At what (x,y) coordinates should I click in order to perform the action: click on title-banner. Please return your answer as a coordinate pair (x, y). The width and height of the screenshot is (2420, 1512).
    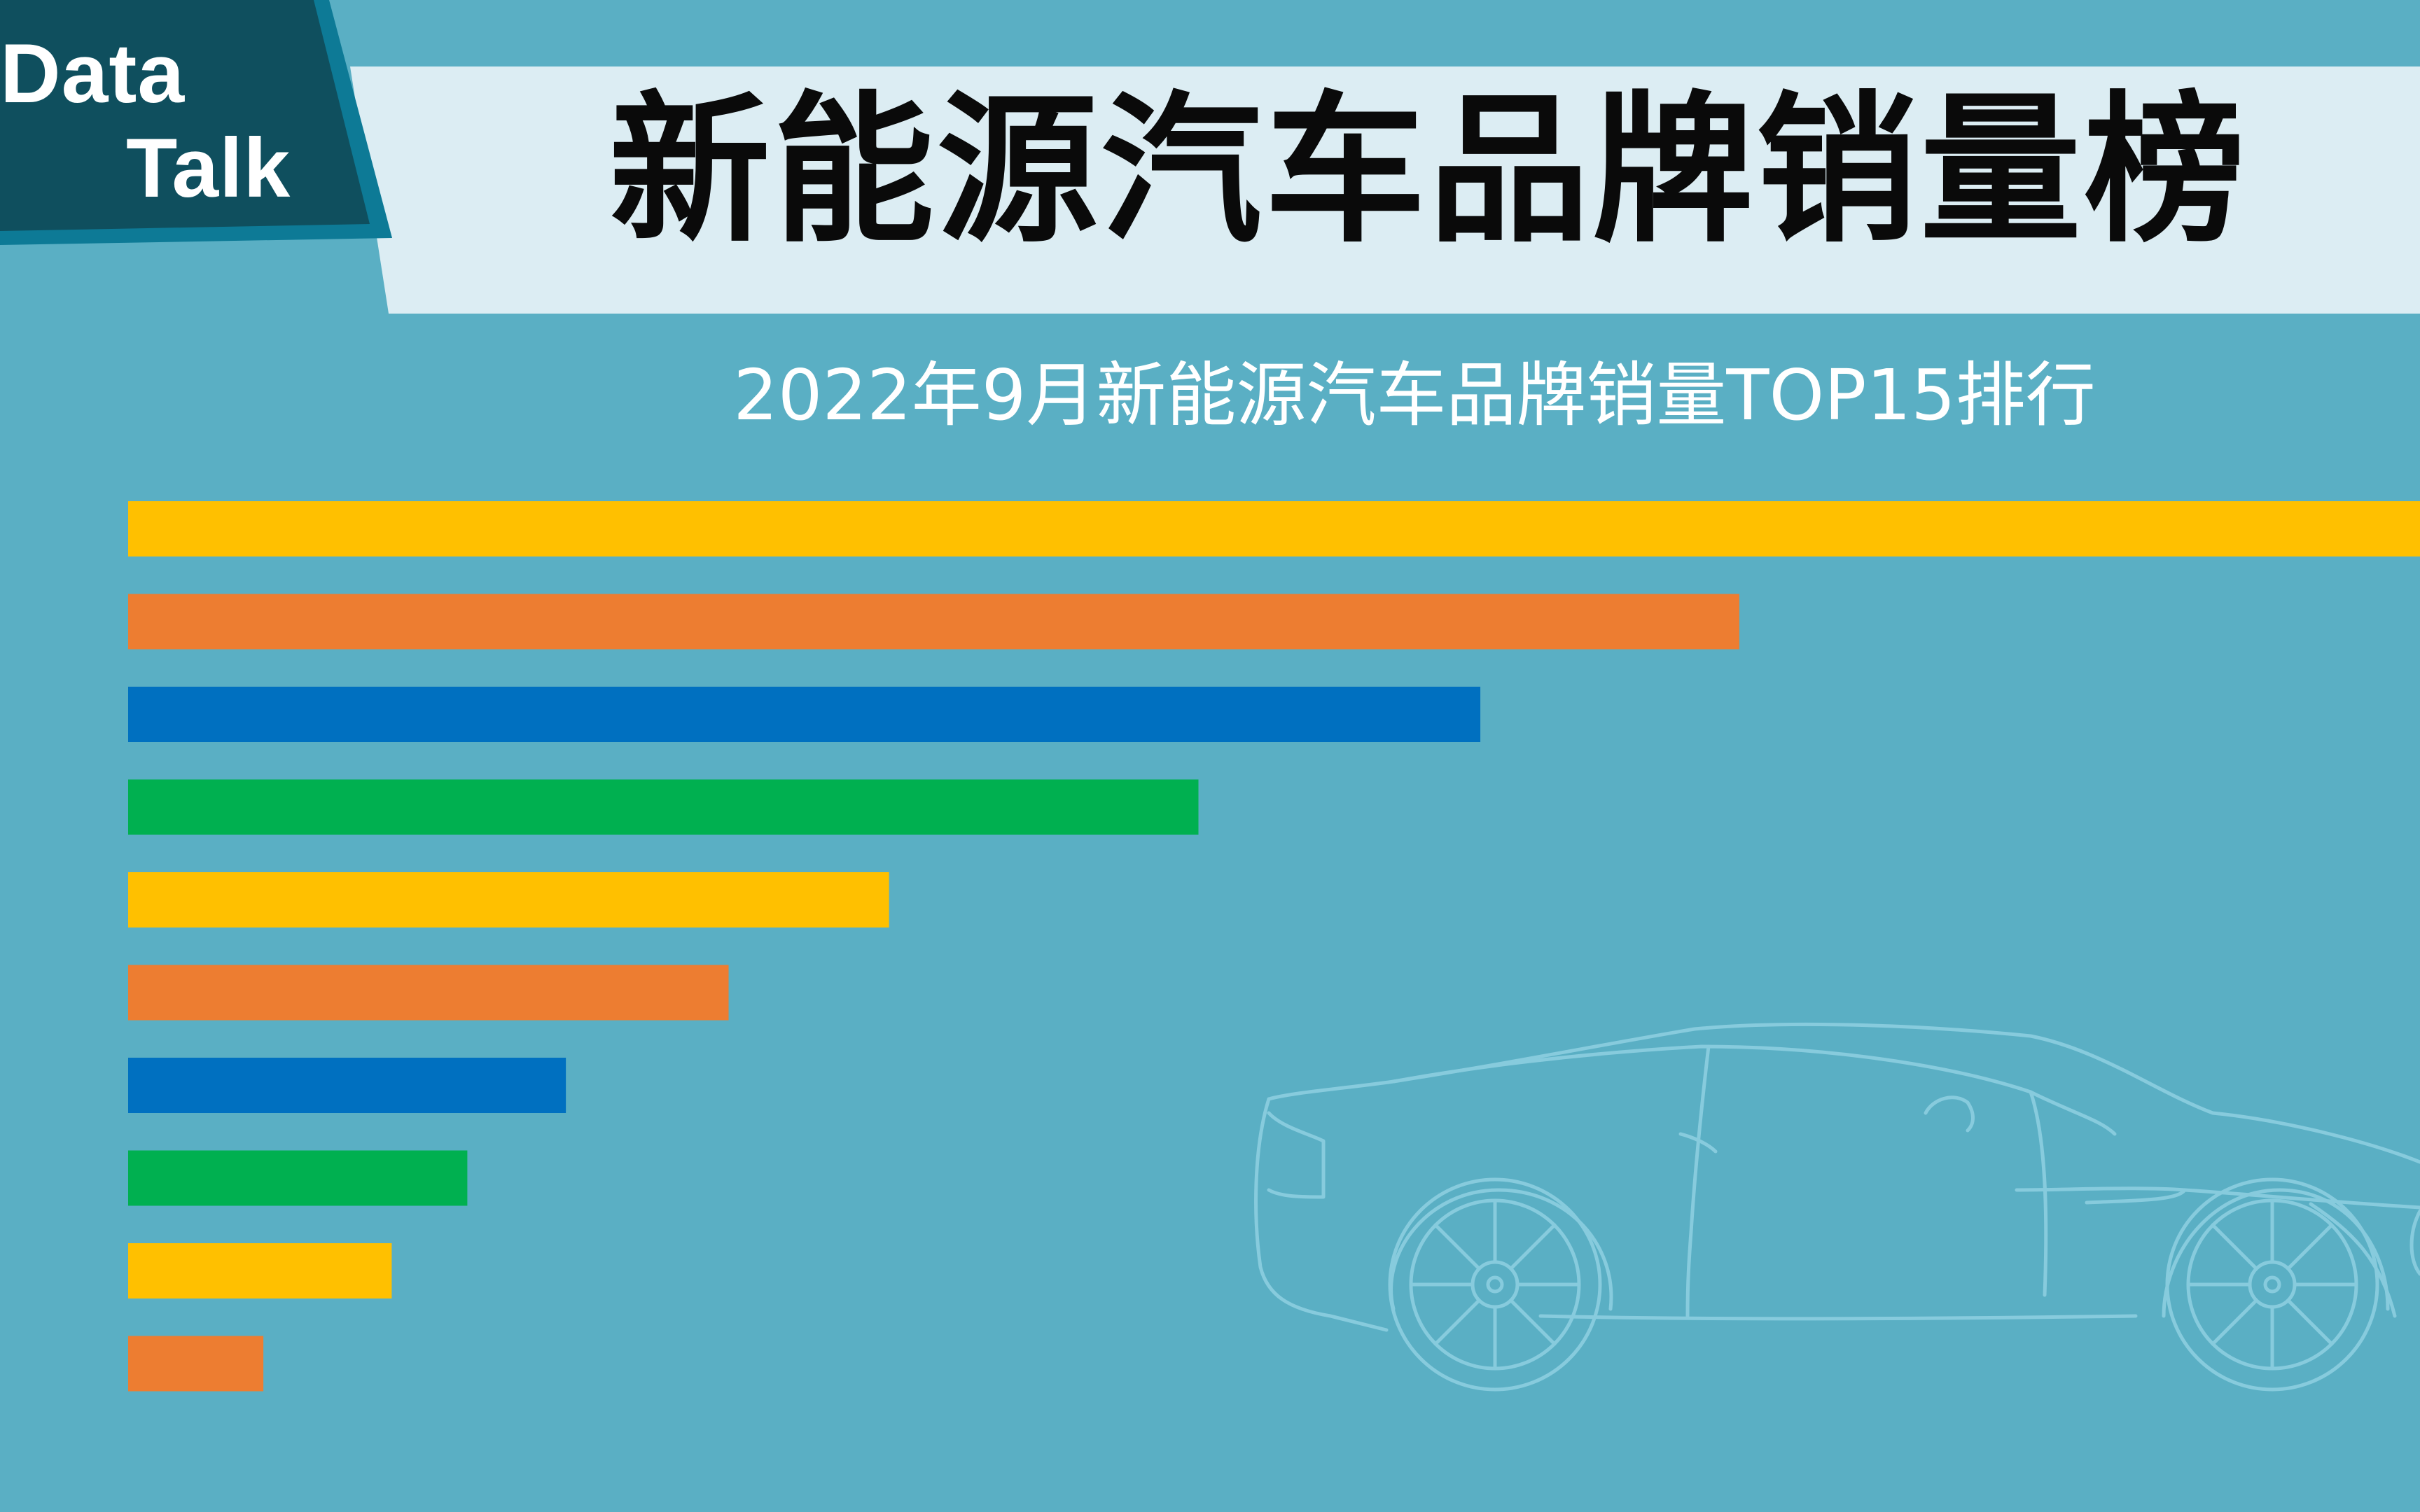
    Looking at the image, I should click on (1385, 190).